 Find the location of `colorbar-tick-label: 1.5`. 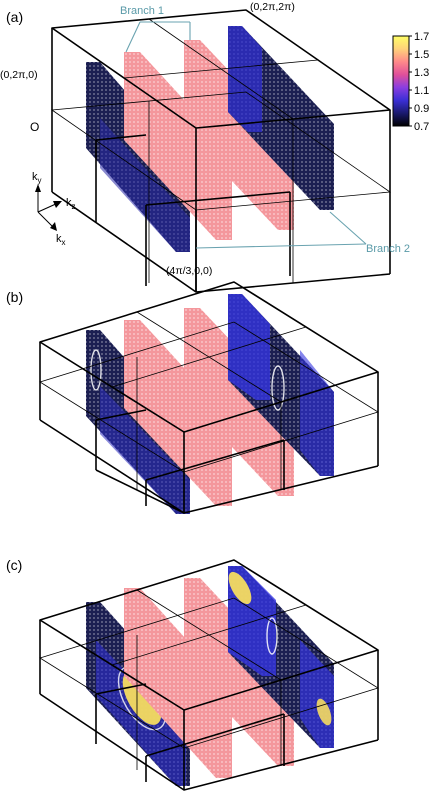

colorbar-tick-label: 1.5 is located at coordinates (421, 55).